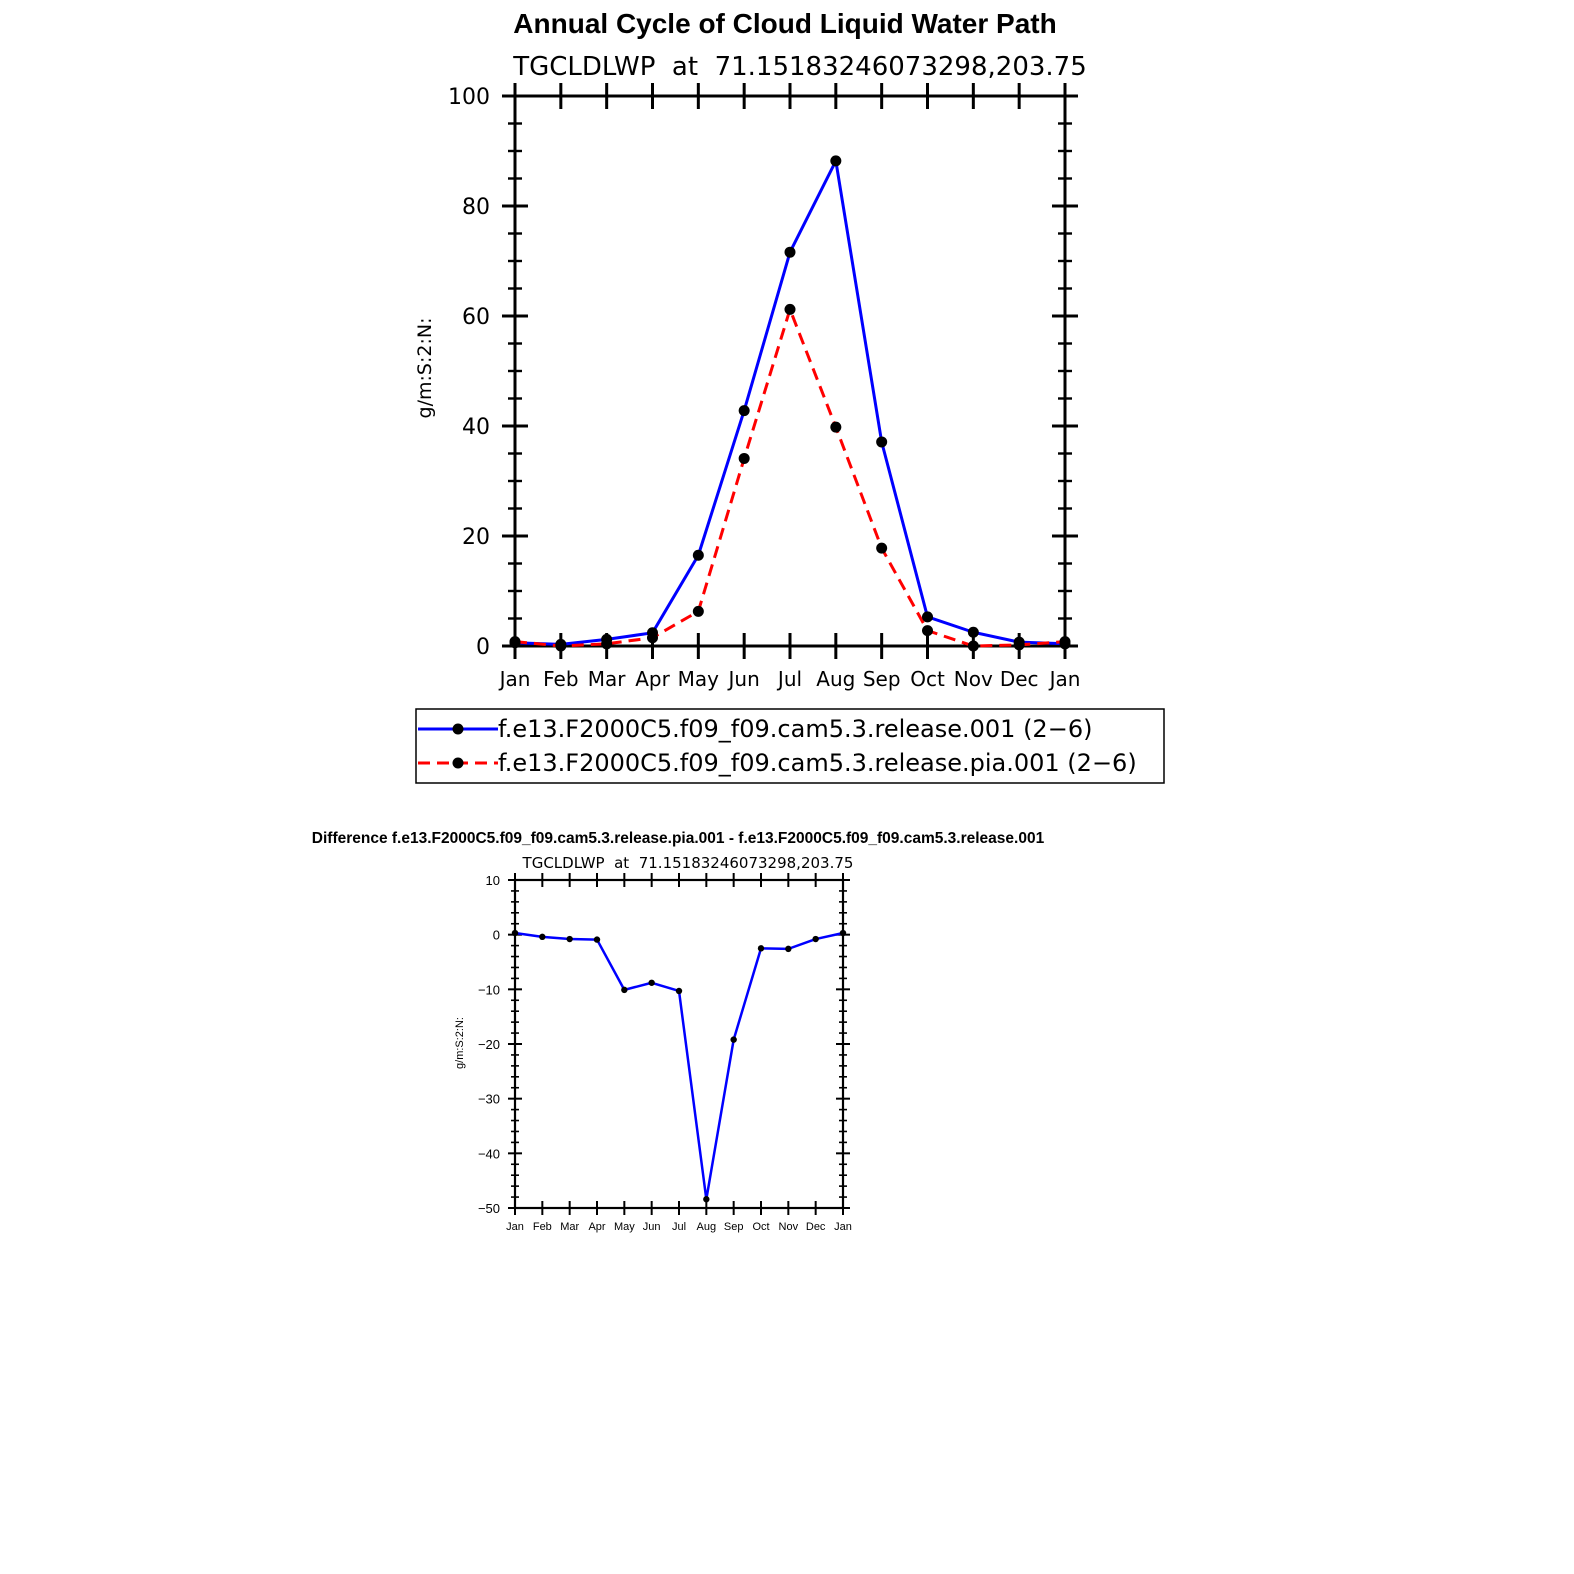 The image size is (1574, 1574). I want to click on difference-plot-frame, so click(679, 1044).